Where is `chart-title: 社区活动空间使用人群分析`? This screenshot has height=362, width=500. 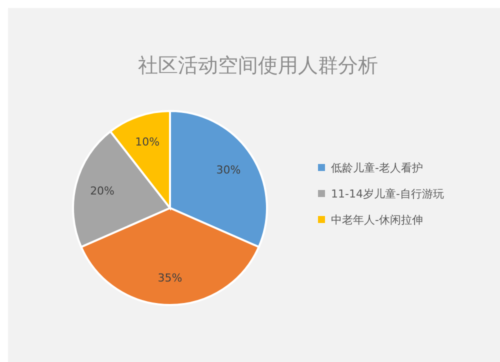
chart-title: 社区活动空间使用人群分析 is located at coordinates (258, 65).